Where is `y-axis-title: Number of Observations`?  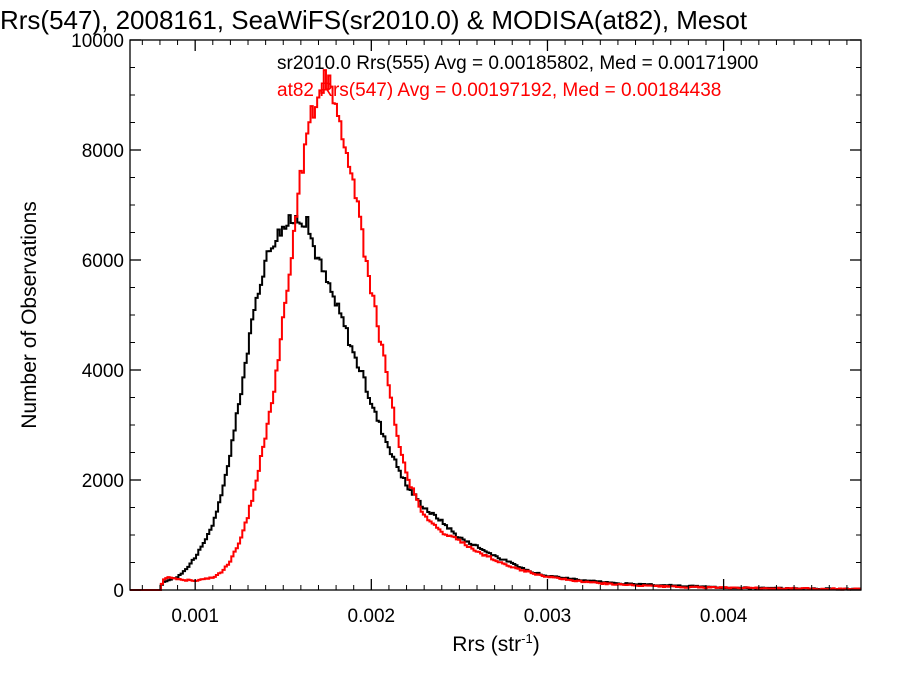
y-axis-title: Number of Observations is located at coordinates (29, 315).